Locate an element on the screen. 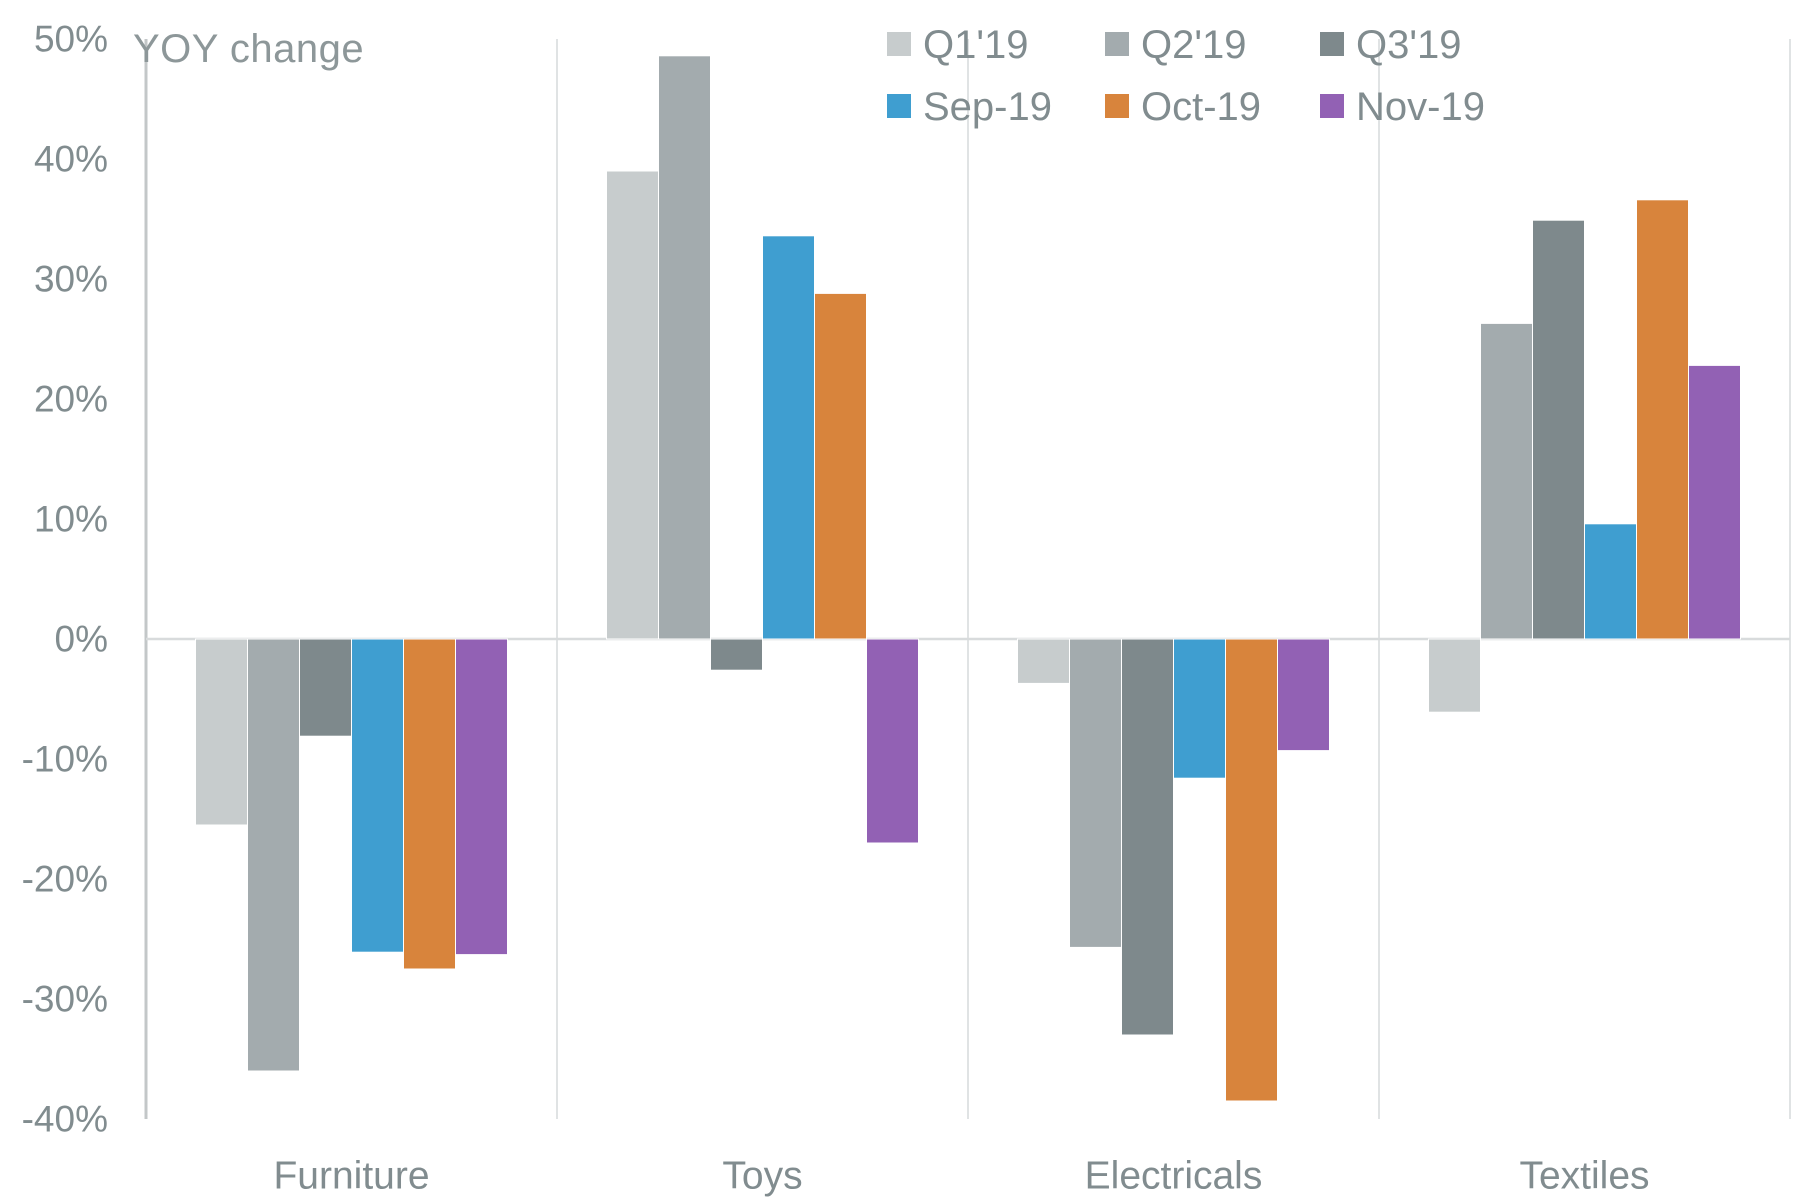 Image resolution: width=1812 pixels, height=1198 pixels. y-tick-label-50-: 50% is located at coordinates (71, 39).